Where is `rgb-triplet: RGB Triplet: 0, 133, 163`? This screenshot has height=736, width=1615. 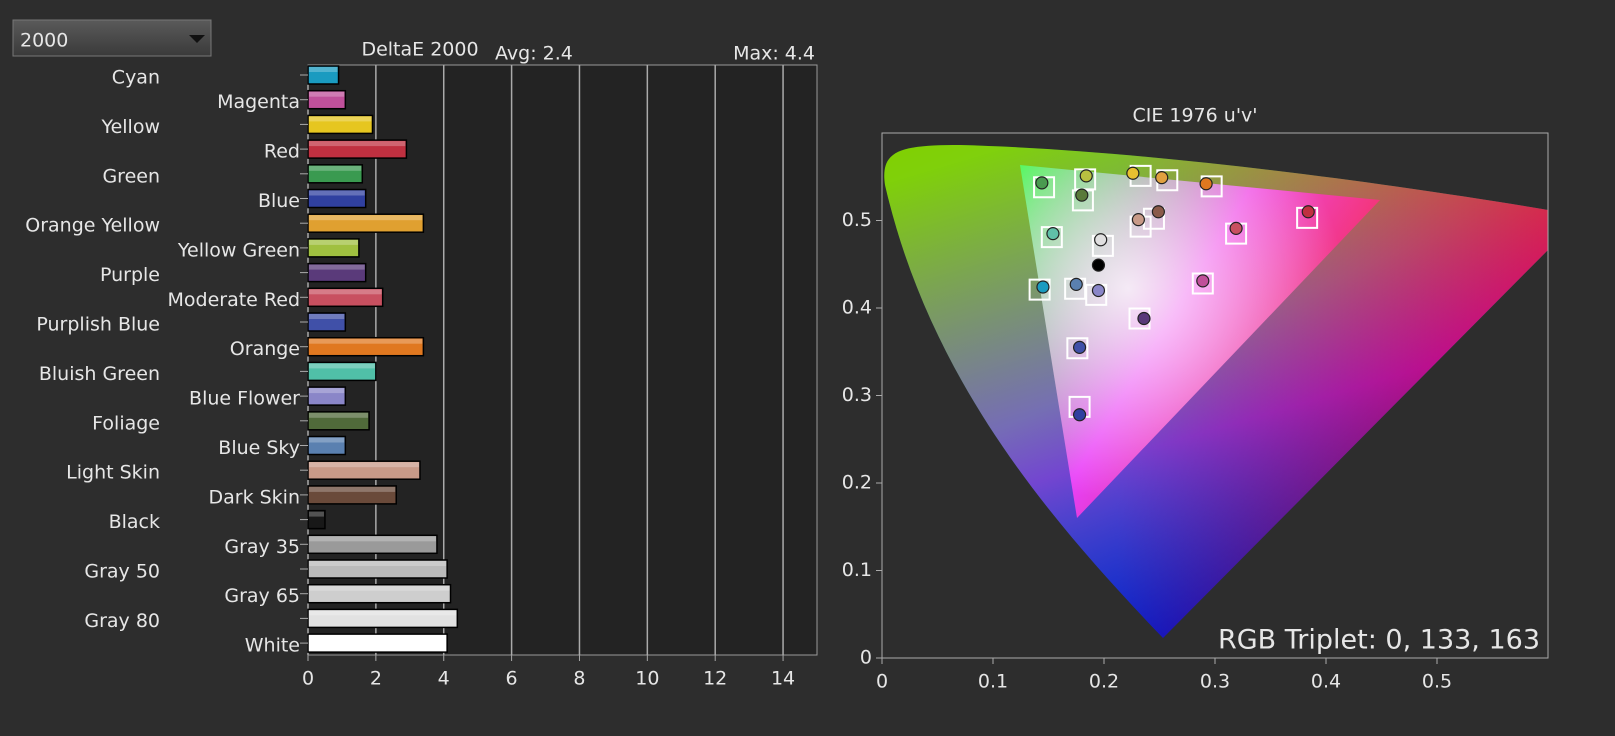
rgb-triplet: RGB Triplet: 0, 133, 163 is located at coordinates (1379, 640).